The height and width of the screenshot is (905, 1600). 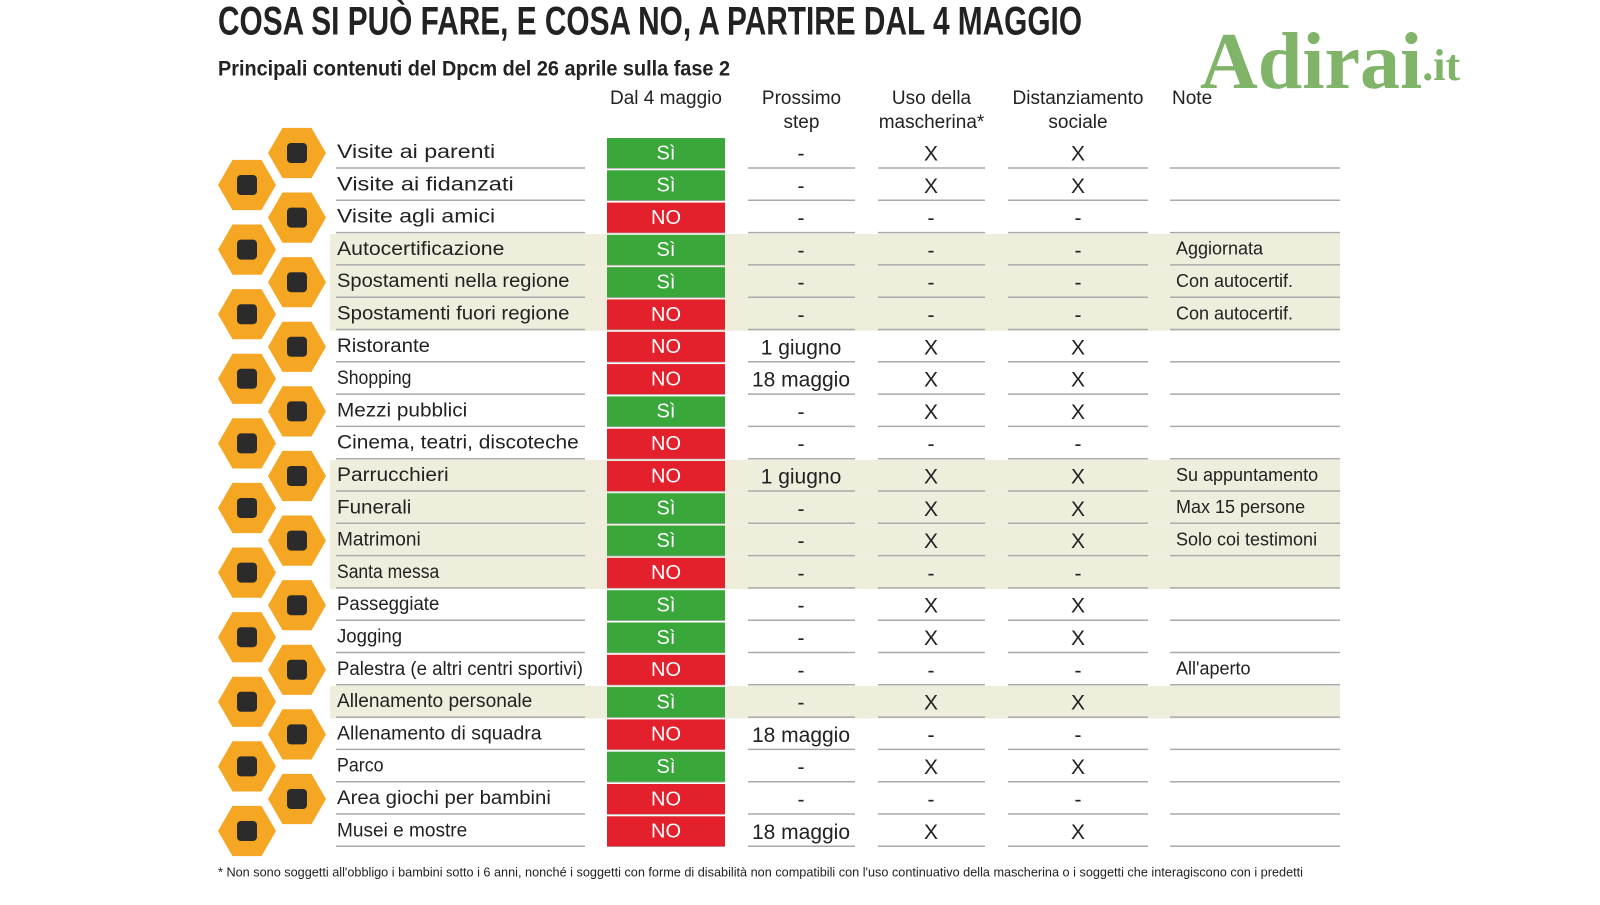 I want to click on note: All'aperto, so click(x=1213, y=669).